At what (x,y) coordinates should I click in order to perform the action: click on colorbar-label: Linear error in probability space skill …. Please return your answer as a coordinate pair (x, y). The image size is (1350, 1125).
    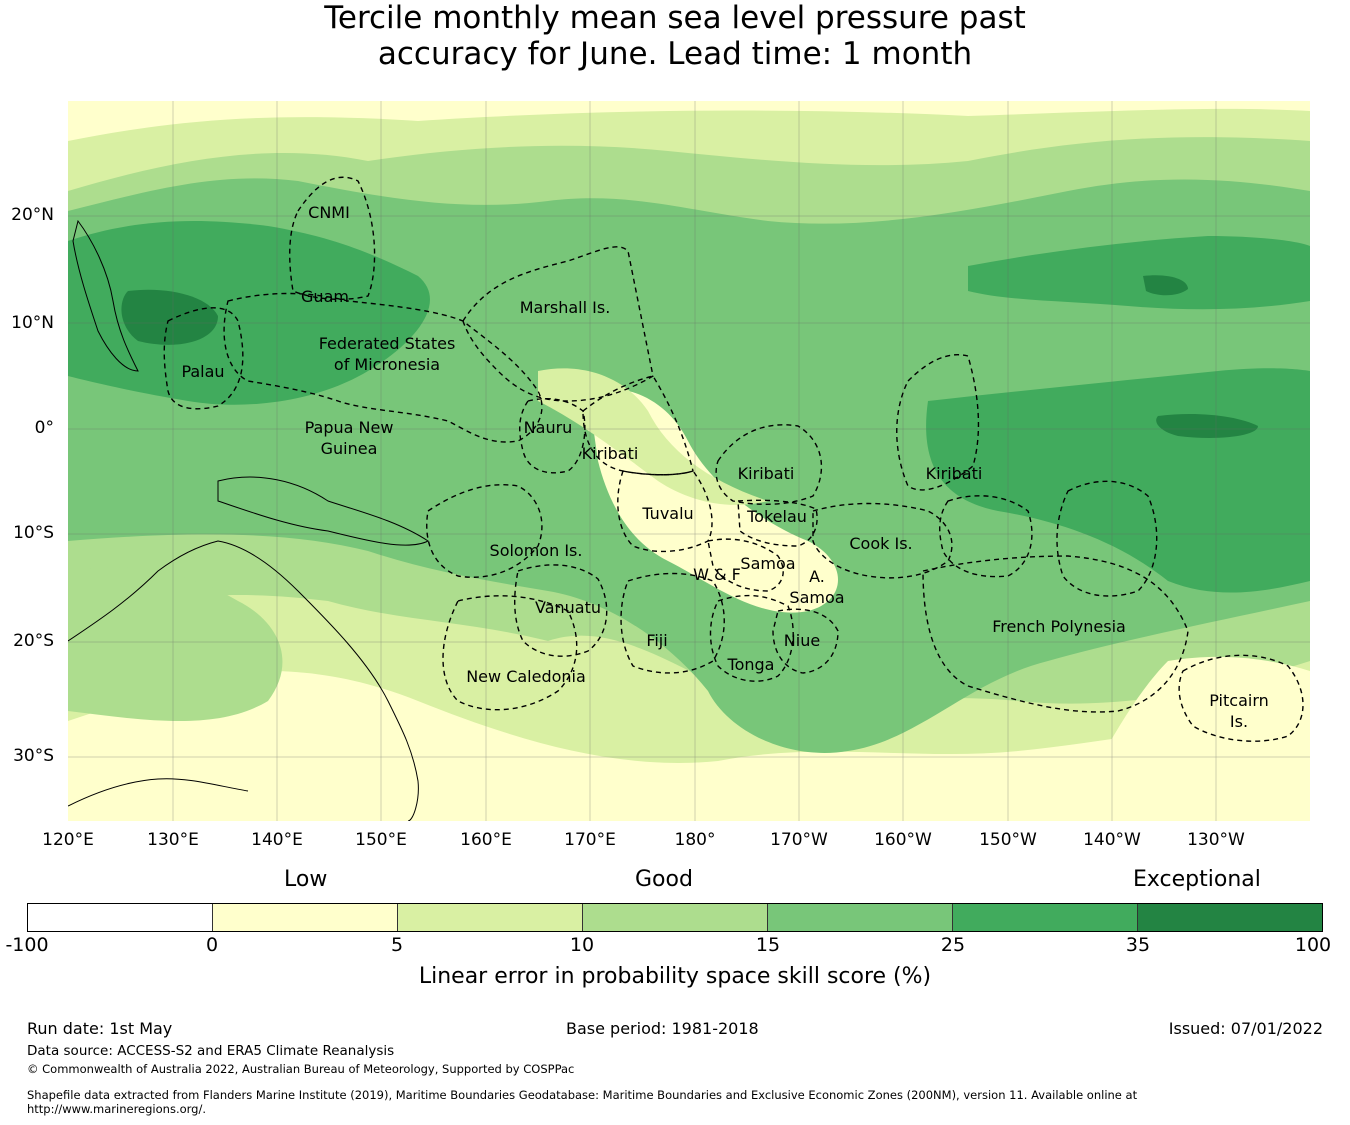
    Looking at the image, I should click on (675, 976).